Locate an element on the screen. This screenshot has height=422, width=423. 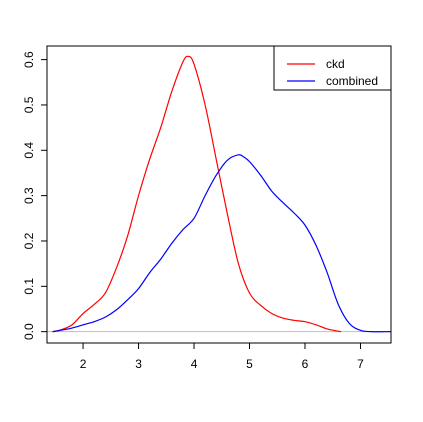
legend: ckd combined is located at coordinates (332, 68).